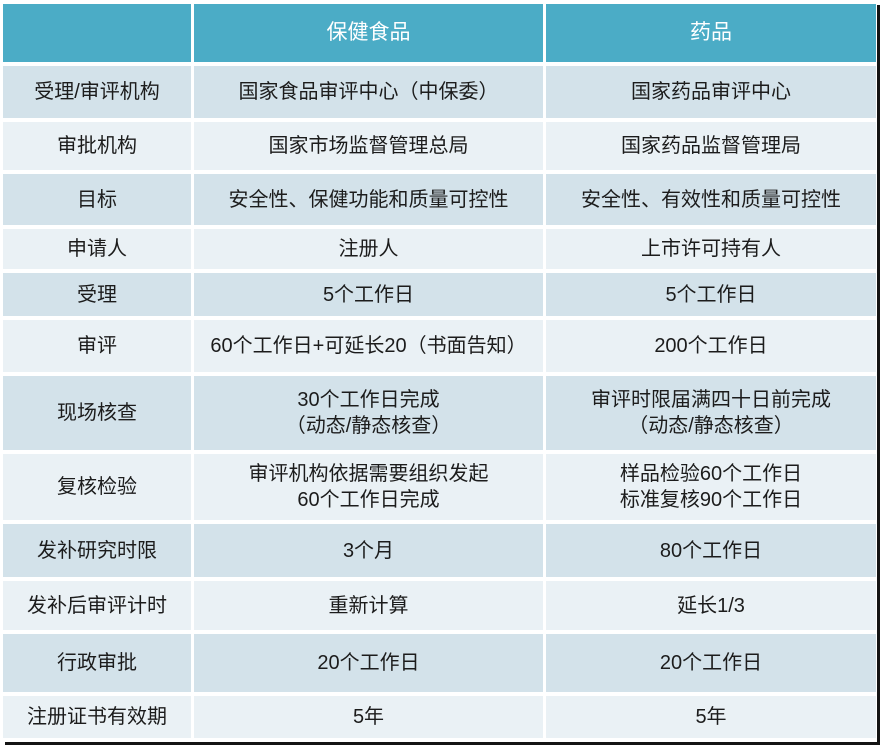 This screenshot has height=755, width=883. What do you see at coordinates (368, 92) in the screenshot?
I see `health-food-cell: 国家食品审评中心（中保委）` at bounding box center [368, 92].